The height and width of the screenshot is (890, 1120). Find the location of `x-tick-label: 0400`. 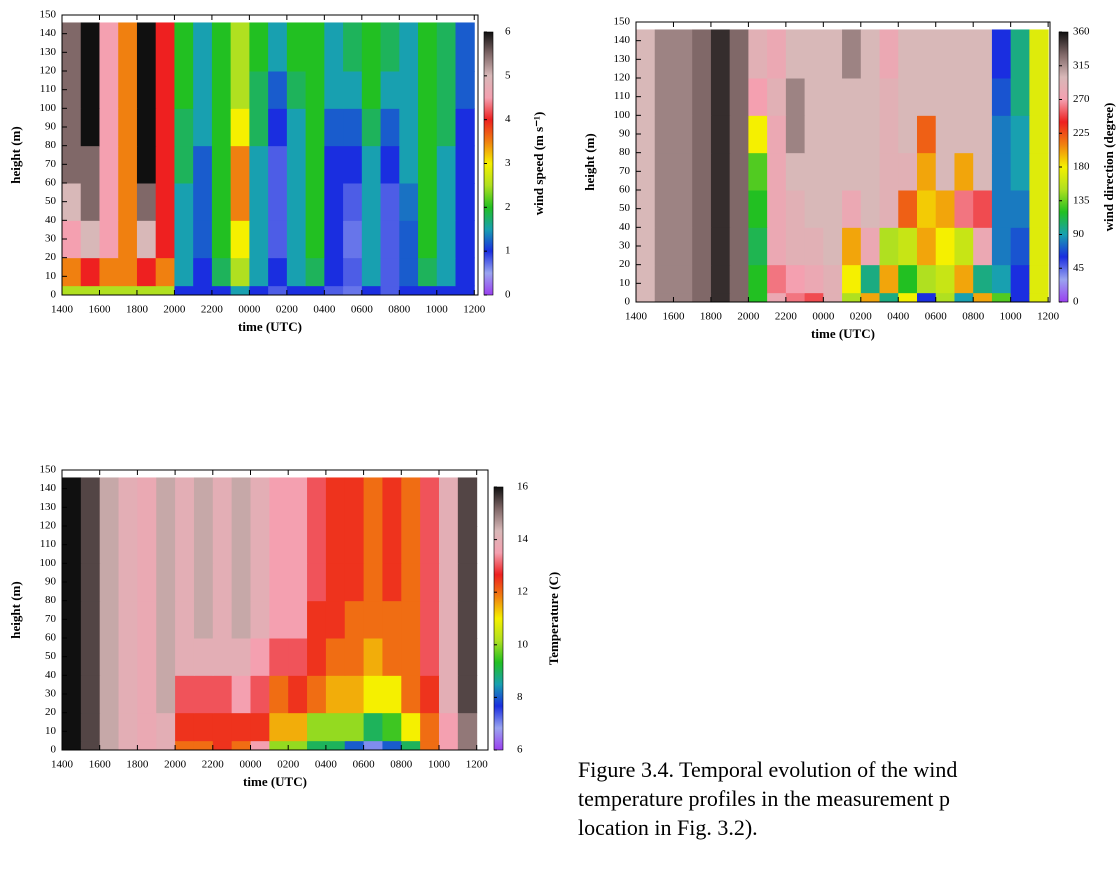

x-tick-label: 0400 is located at coordinates (326, 765).